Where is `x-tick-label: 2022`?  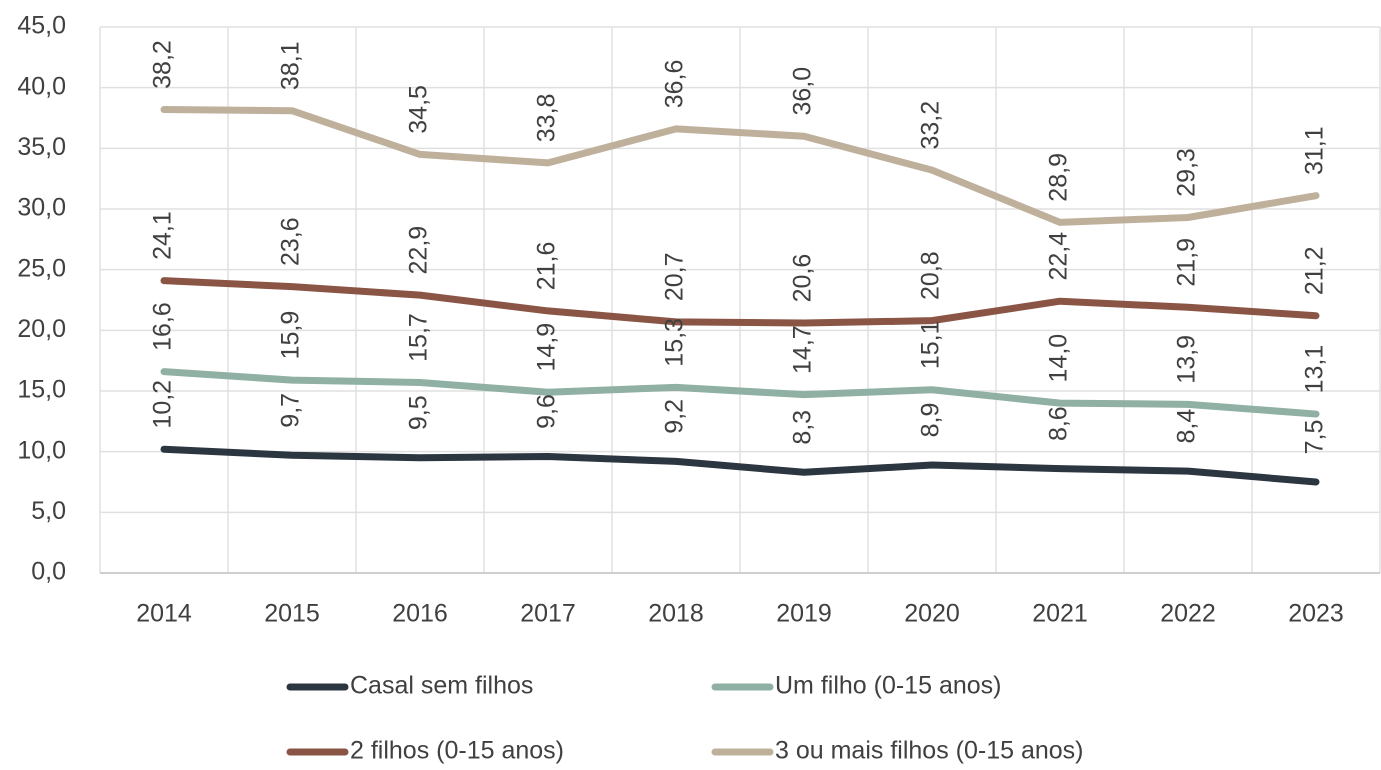
x-tick-label: 2022 is located at coordinates (1188, 614).